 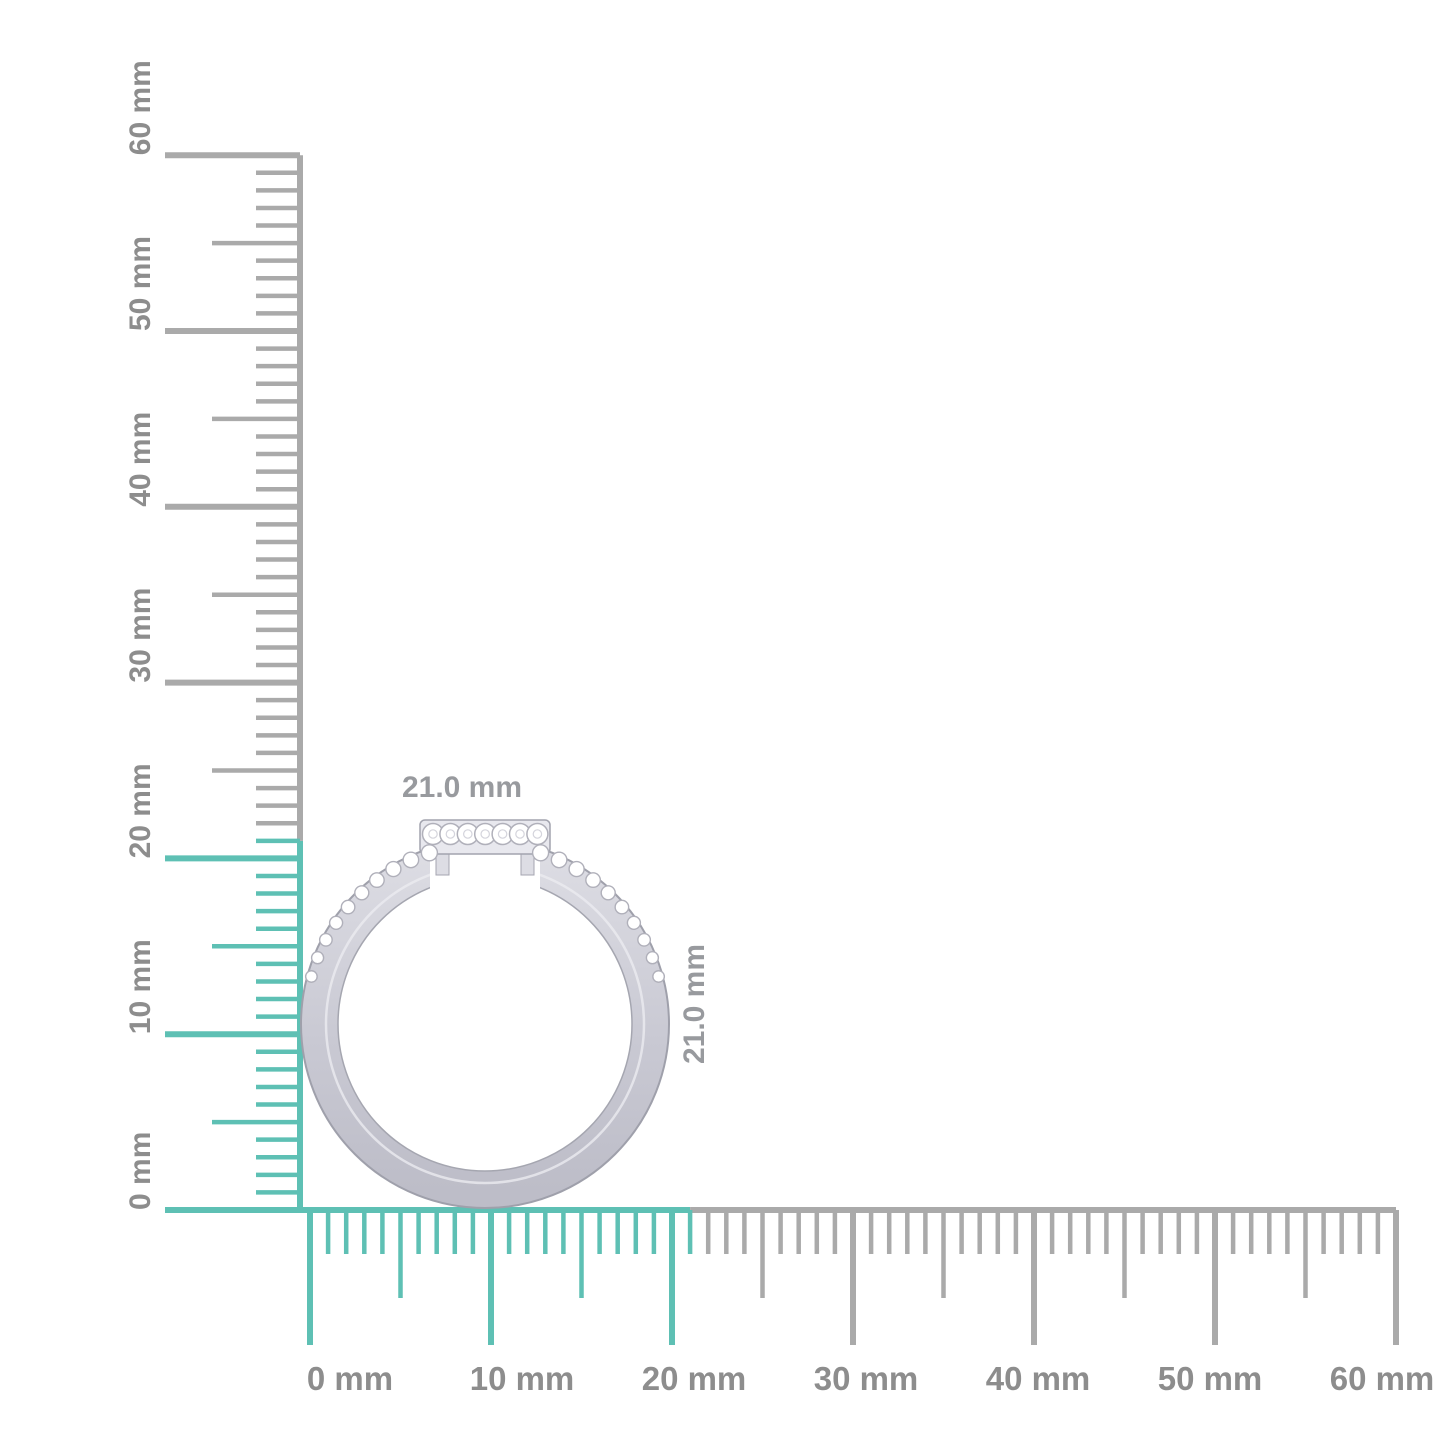 I want to click on pave-right, so click(x=598, y=913).